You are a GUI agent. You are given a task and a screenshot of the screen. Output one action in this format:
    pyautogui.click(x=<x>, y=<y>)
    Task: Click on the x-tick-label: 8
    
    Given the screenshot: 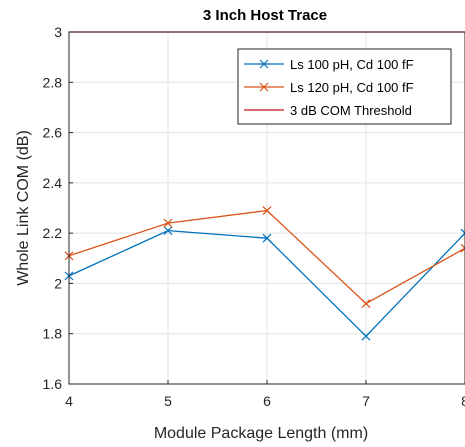 What is the action you would take?
    pyautogui.click(x=463, y=401)
    